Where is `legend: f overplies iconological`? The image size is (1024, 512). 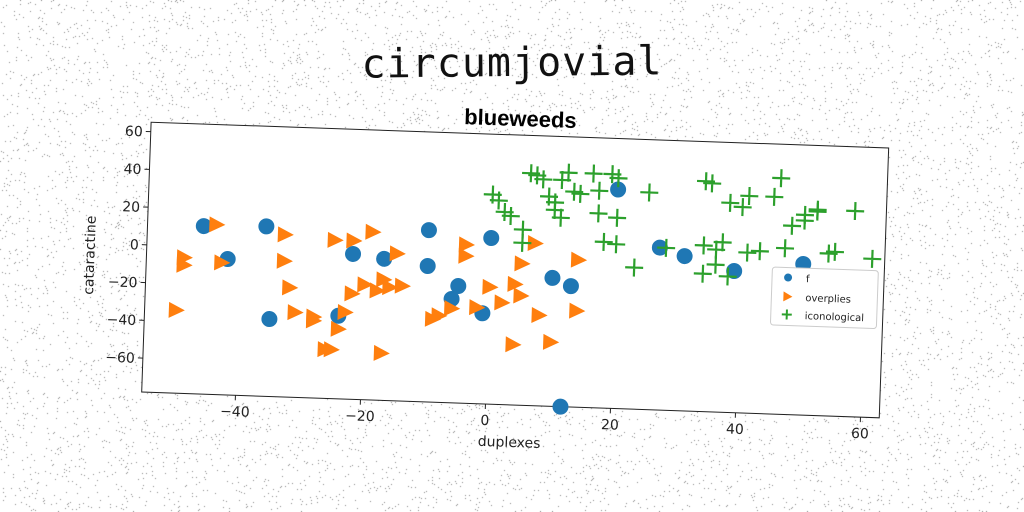
legend: f overplies iconological is located at coordinates (824, 298).